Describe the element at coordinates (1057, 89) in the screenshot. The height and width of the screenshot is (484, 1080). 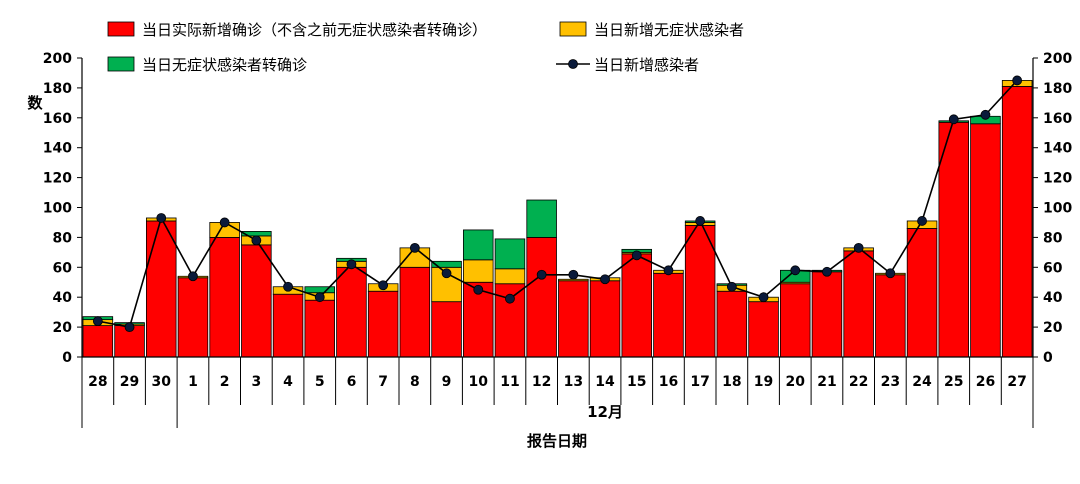
I see `y-tick-label-right: 180` at that location.